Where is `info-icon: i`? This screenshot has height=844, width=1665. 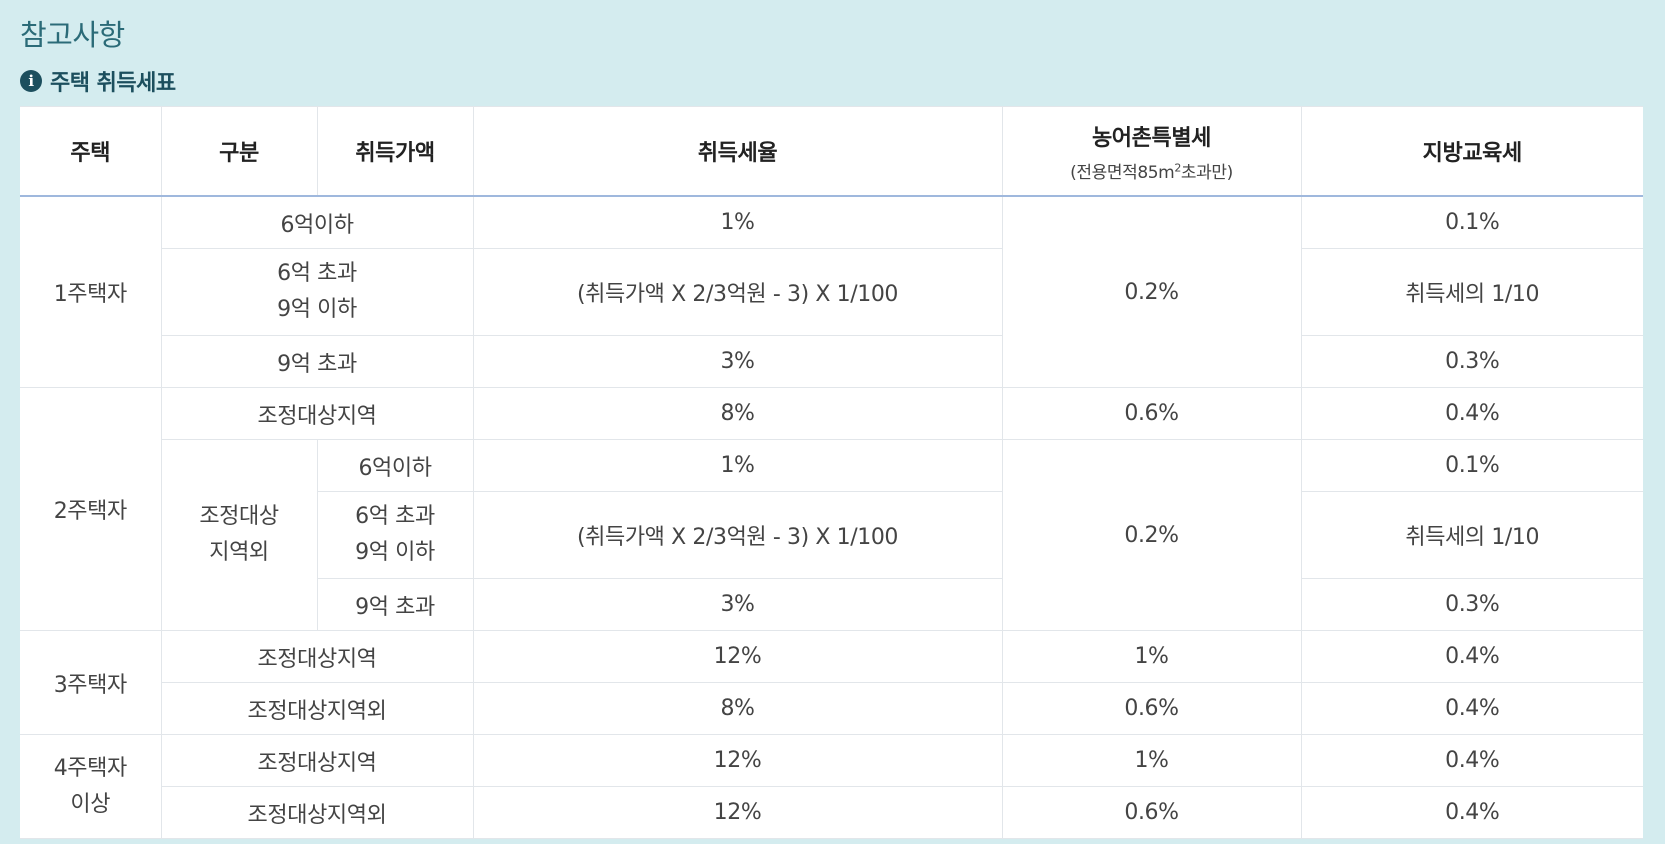 info-icon: i is located at coordinates (31, 81).